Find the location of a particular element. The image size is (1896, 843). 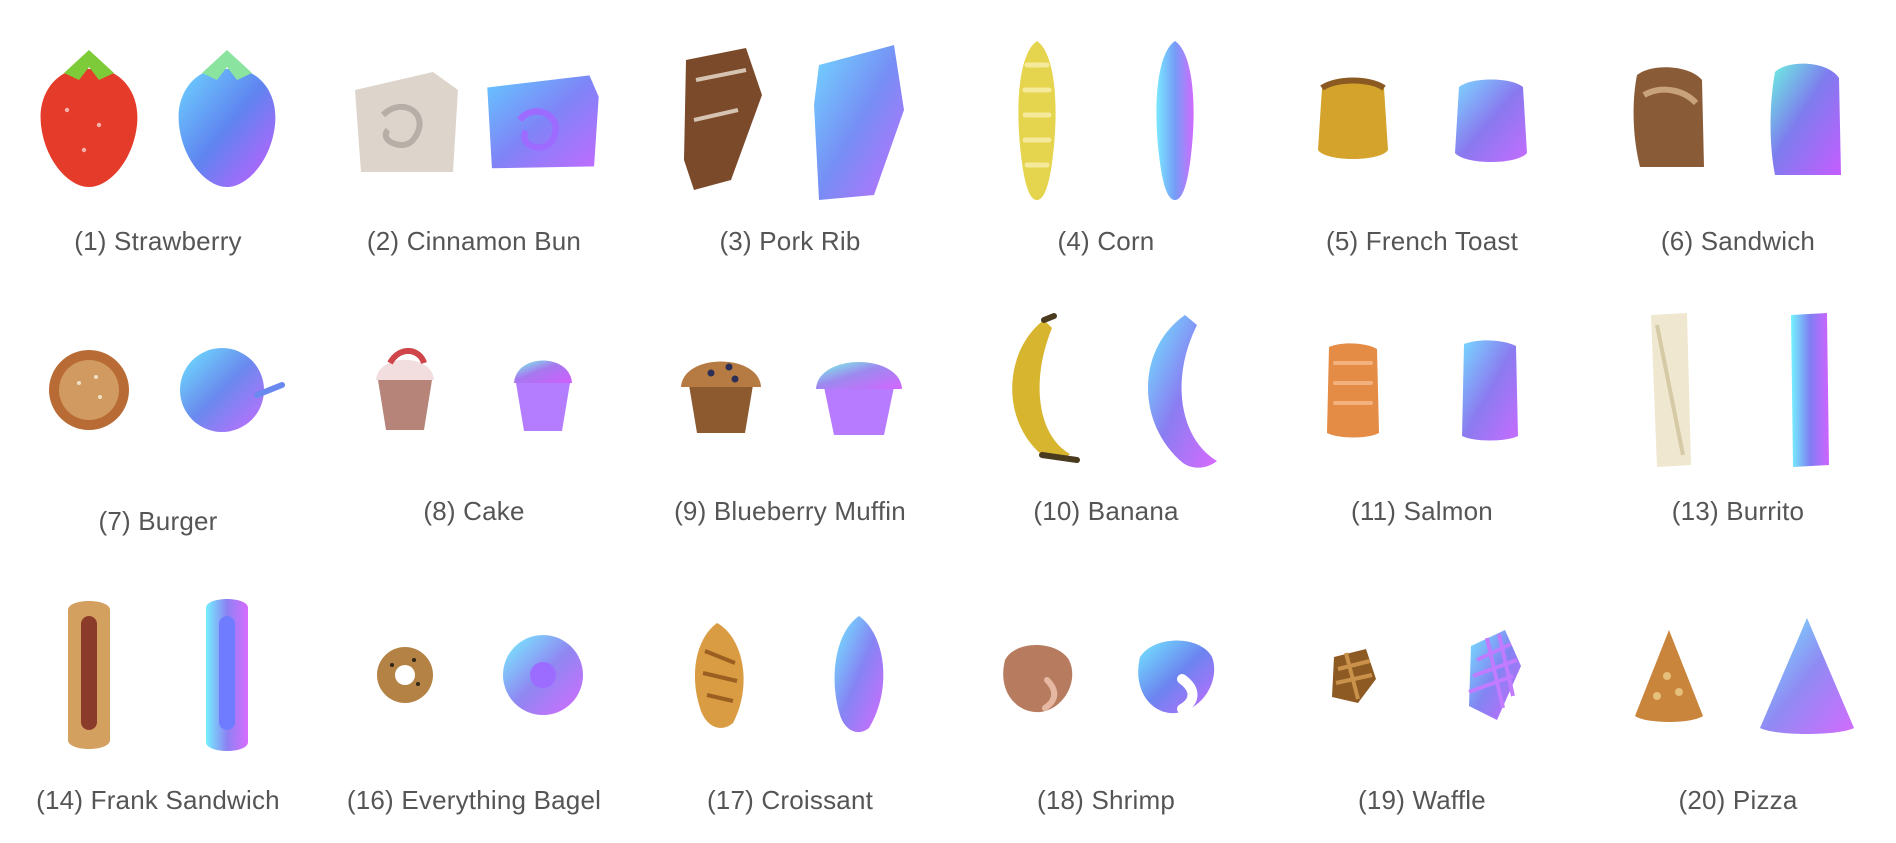

caption: (11) Salmon is located at coordinates (1422, 511).